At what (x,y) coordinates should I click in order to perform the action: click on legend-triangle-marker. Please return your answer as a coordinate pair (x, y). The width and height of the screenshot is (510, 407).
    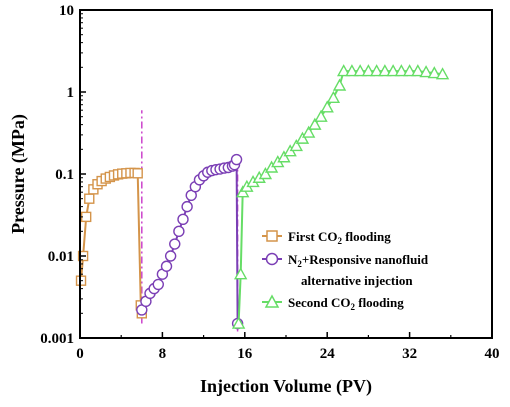
    Looking at the image, I should click on (272, 301).